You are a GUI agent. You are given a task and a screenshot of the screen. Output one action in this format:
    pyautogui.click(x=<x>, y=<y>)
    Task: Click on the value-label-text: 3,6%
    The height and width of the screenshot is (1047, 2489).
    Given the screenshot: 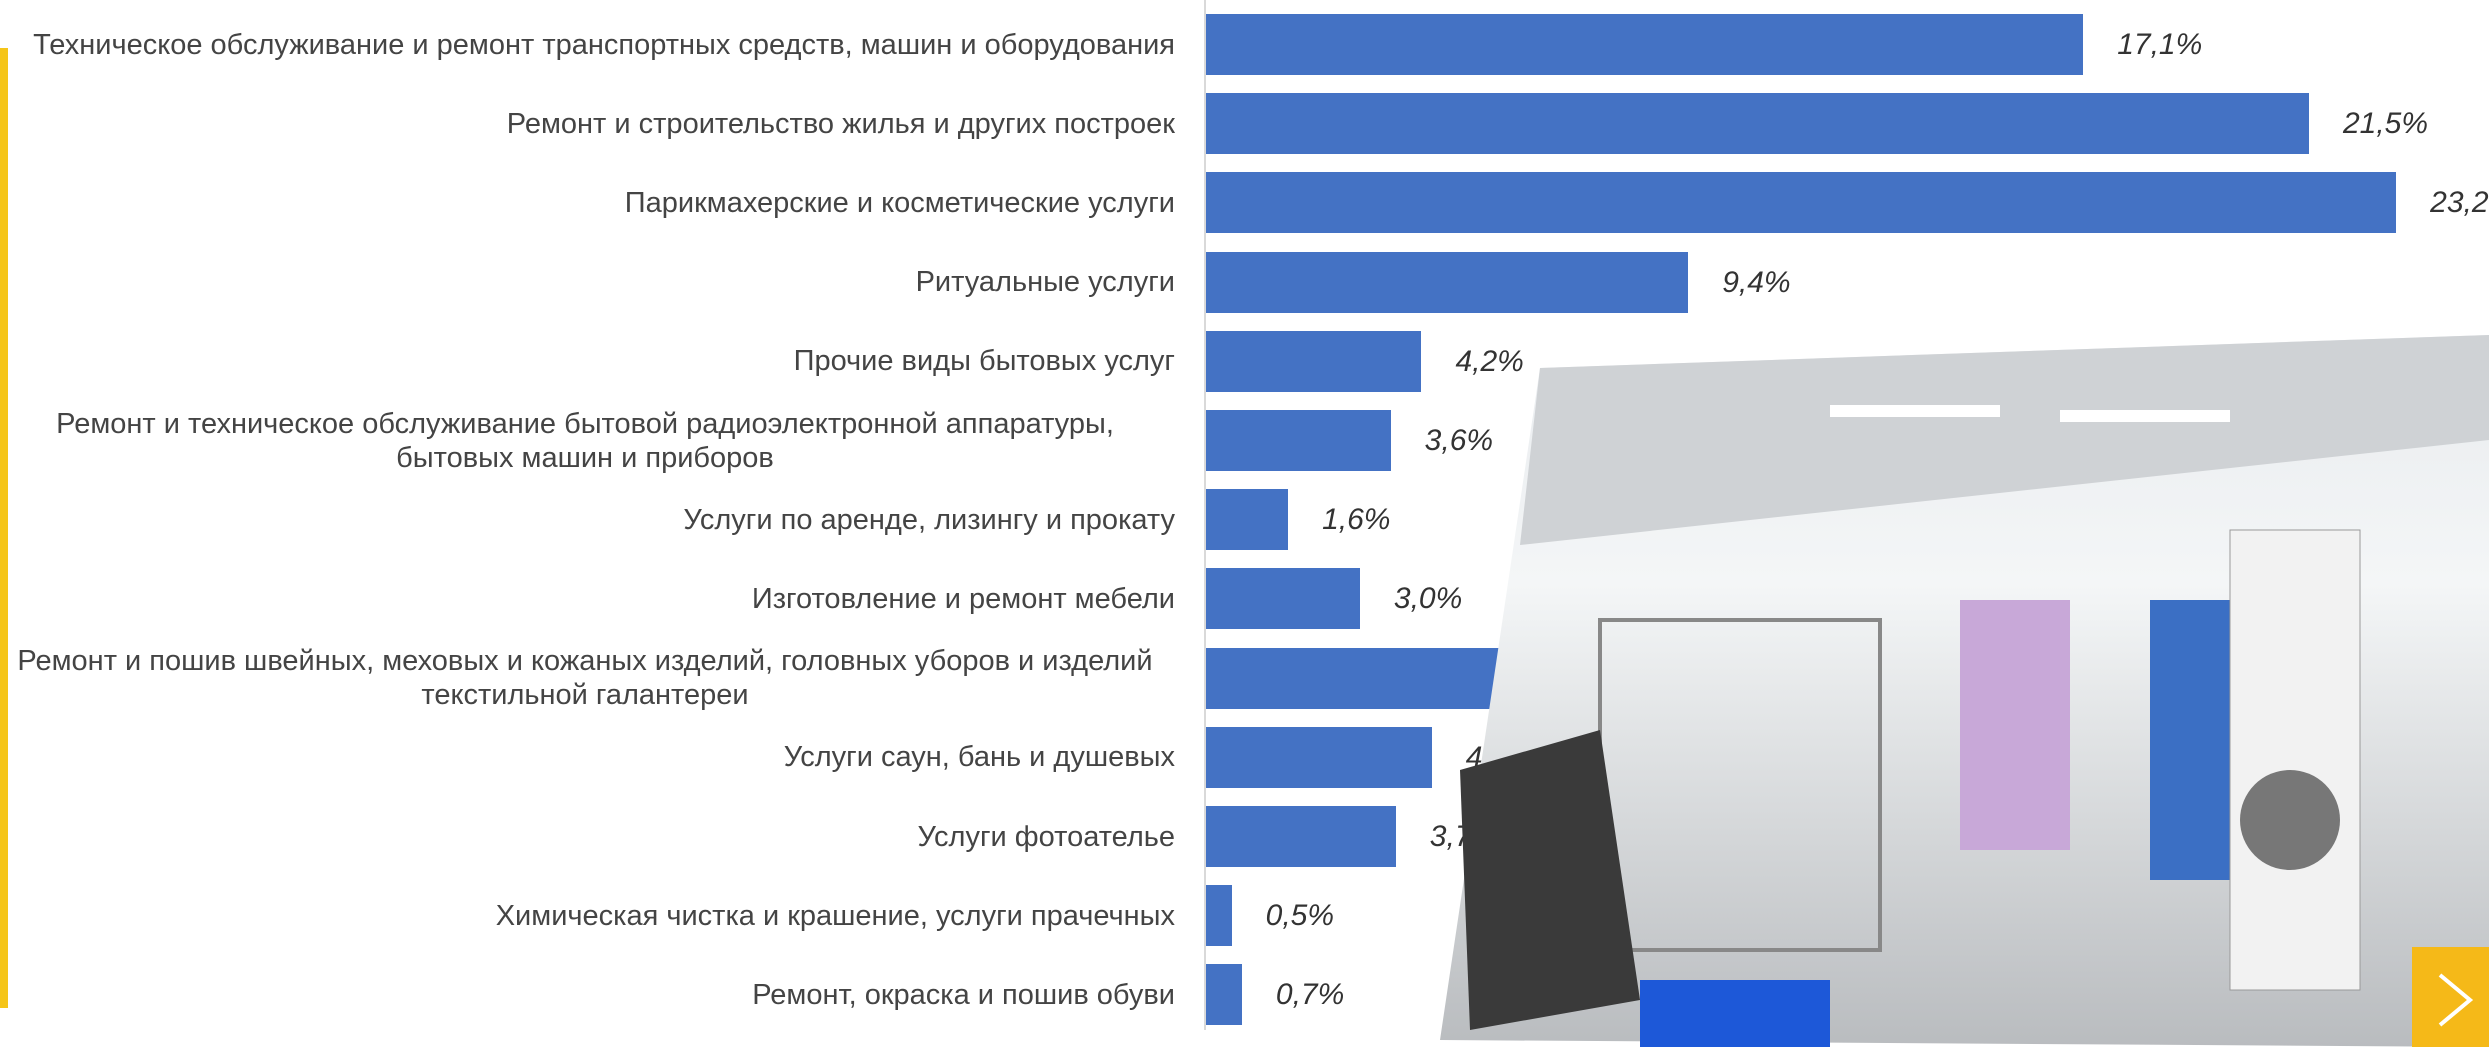 What is the action you would take?
    pyautogui.click(x=1459, y=440)
    